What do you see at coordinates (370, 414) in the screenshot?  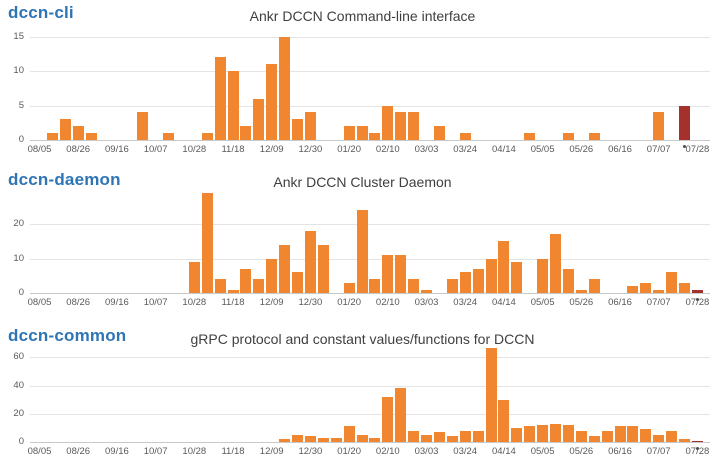 I see `gridline-y20` at bounding box center [370, 414].